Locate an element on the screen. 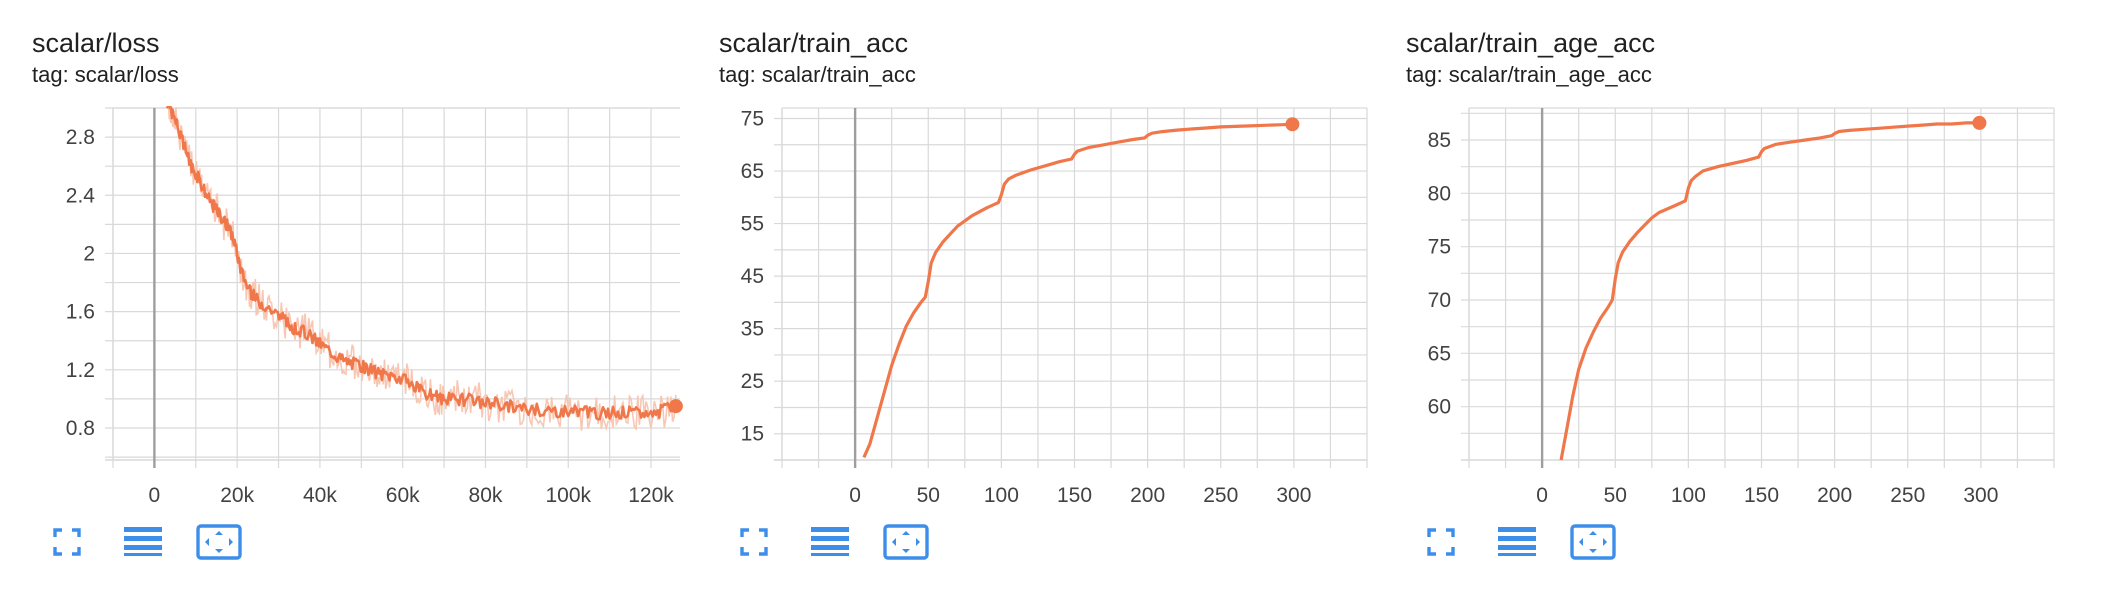  x-tick-label: 60k is located at coordinates (403, 495).